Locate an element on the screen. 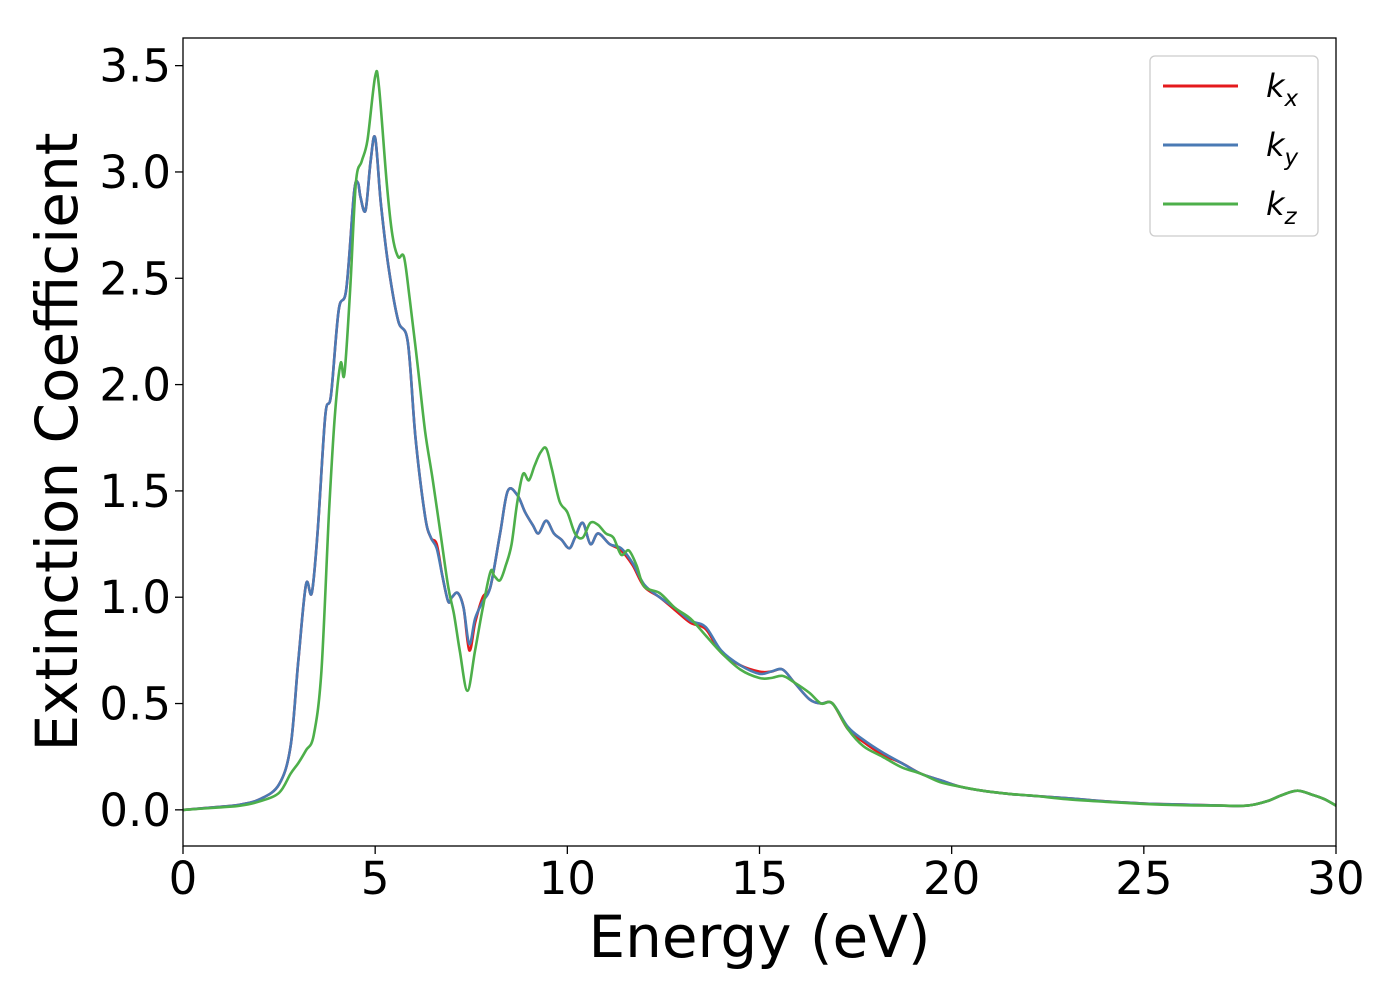 This screenshot has width=1400, height=1000. x-tick-label: 10 is located at coordinates (567, 878).